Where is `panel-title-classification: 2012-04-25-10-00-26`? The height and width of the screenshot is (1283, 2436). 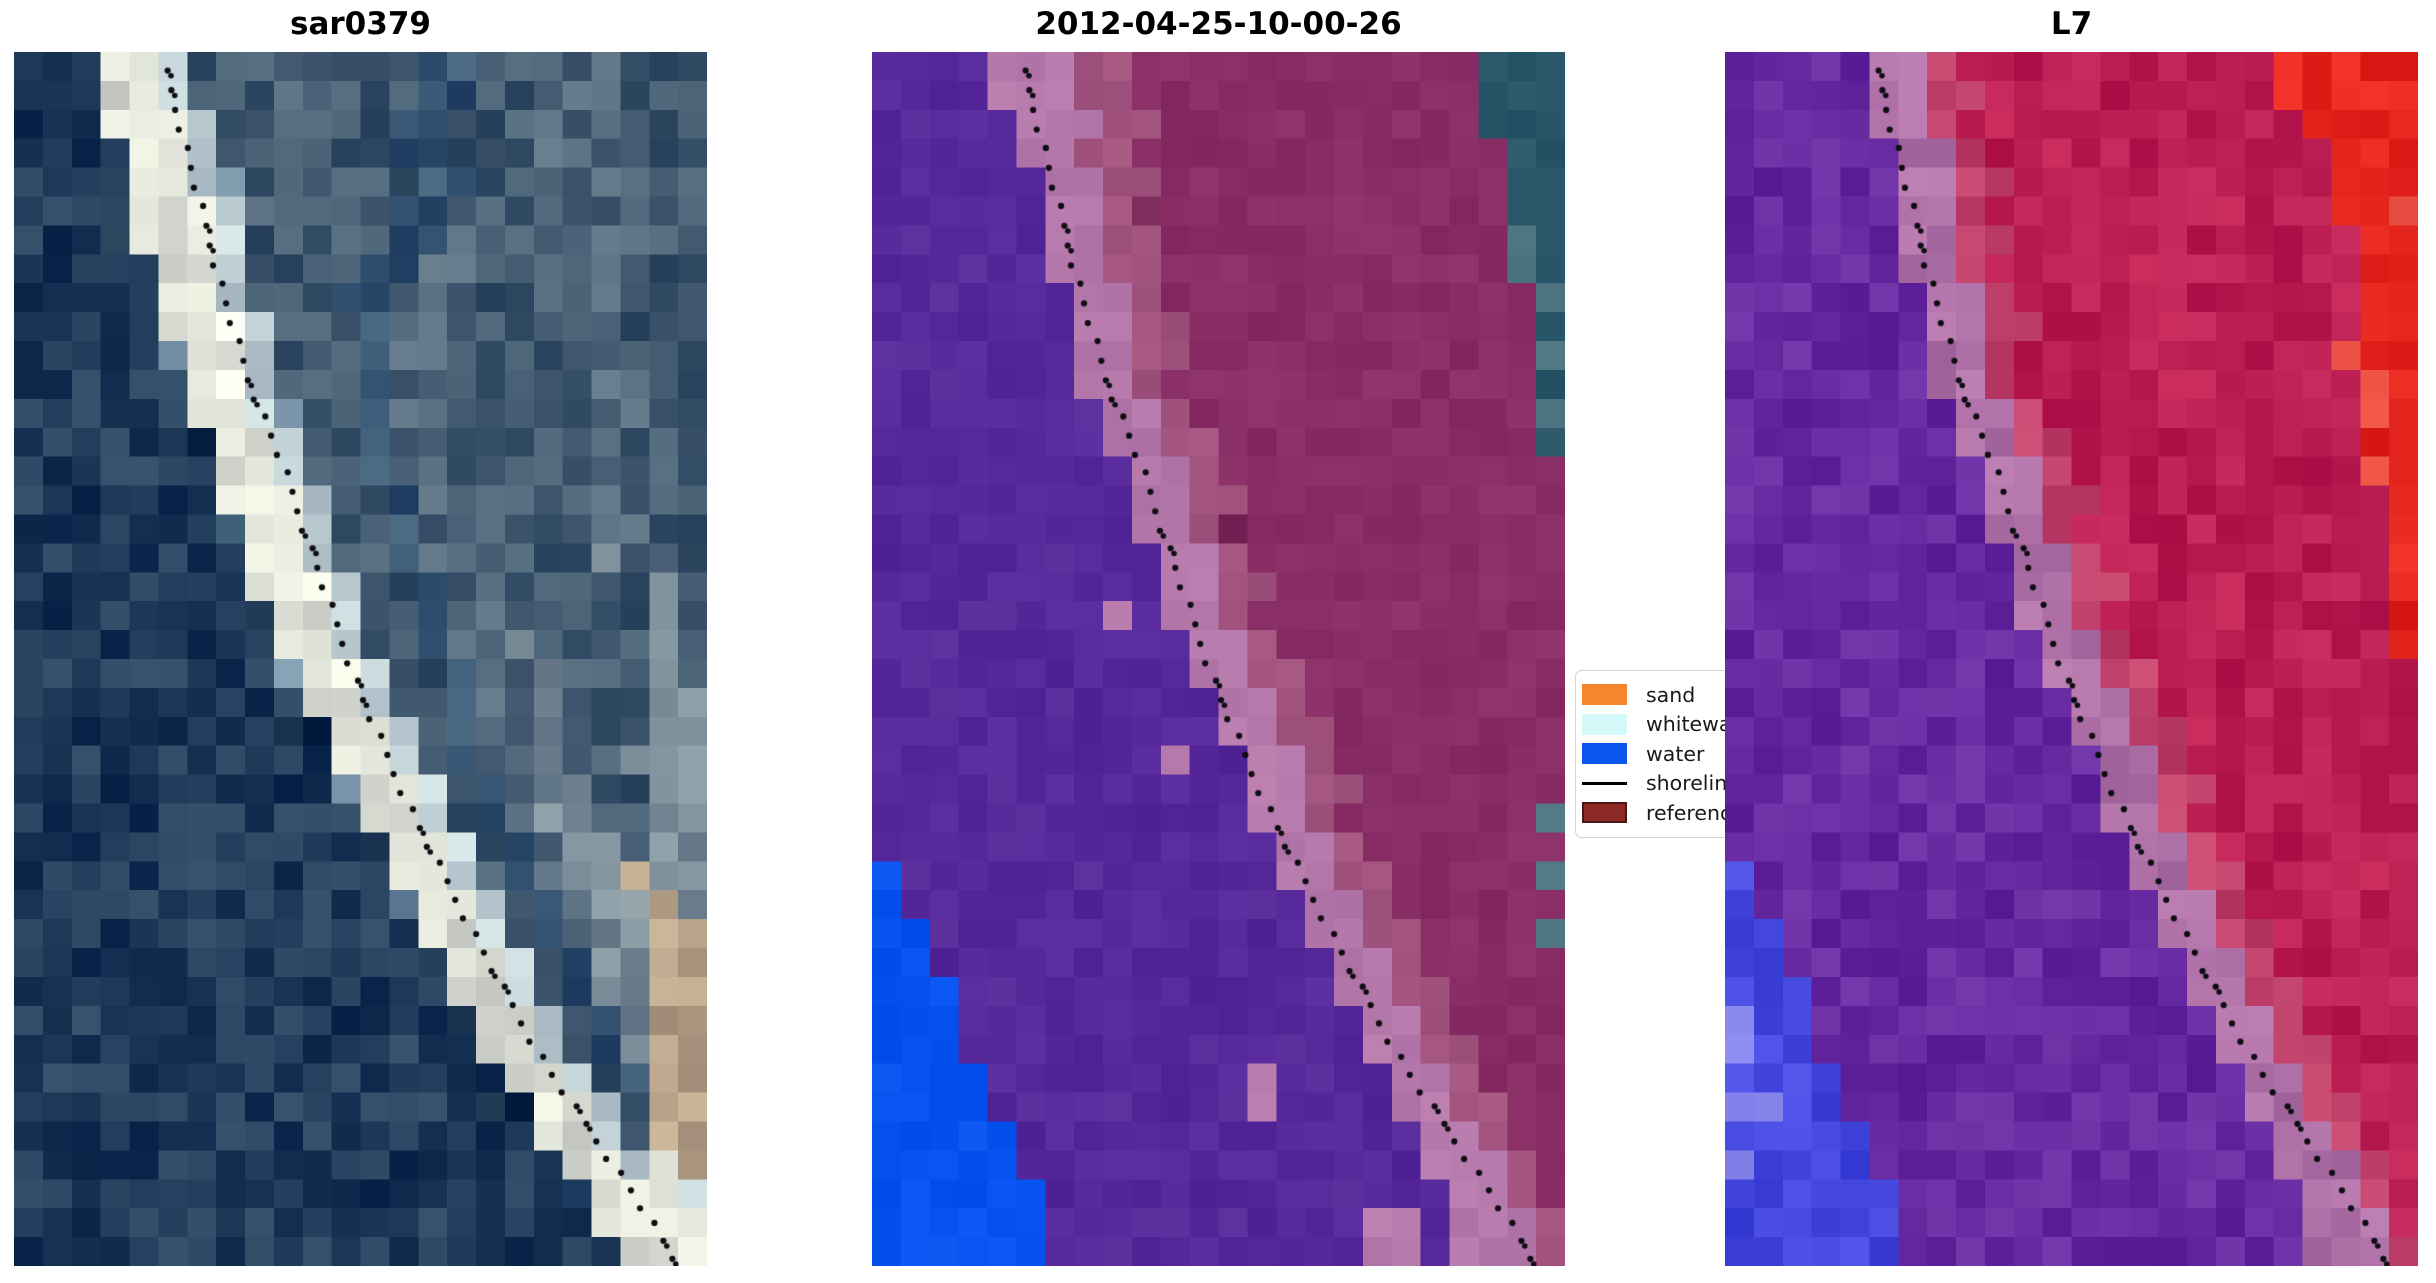
panel-title-classification: 2012-04-25-10-00-26 is located at coordinates (1218, 24).